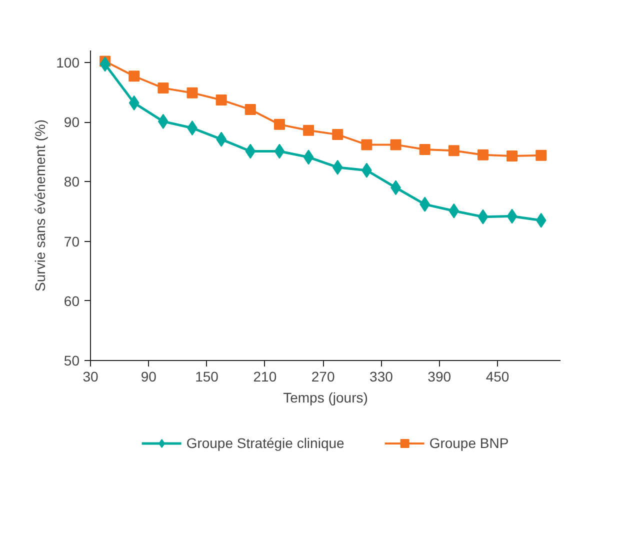  What do you see at coordinates (72, 122) in the screenshot?
I see `y-tick-label: 90` at bounding box center [72, 122].